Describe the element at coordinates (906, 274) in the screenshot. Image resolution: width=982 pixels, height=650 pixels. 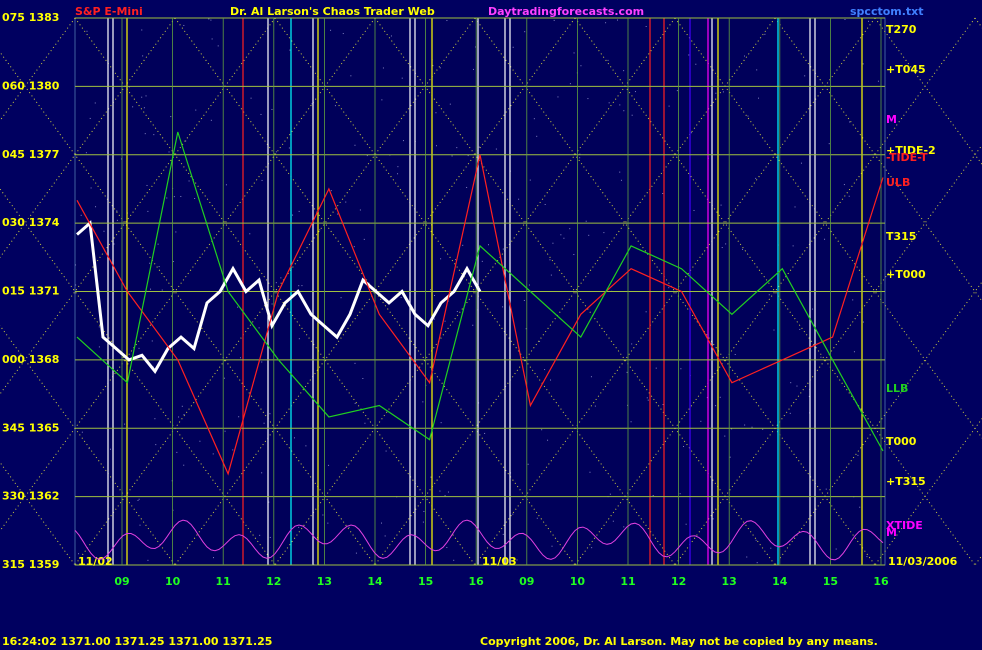
I see `right-label: +T000` at that location.